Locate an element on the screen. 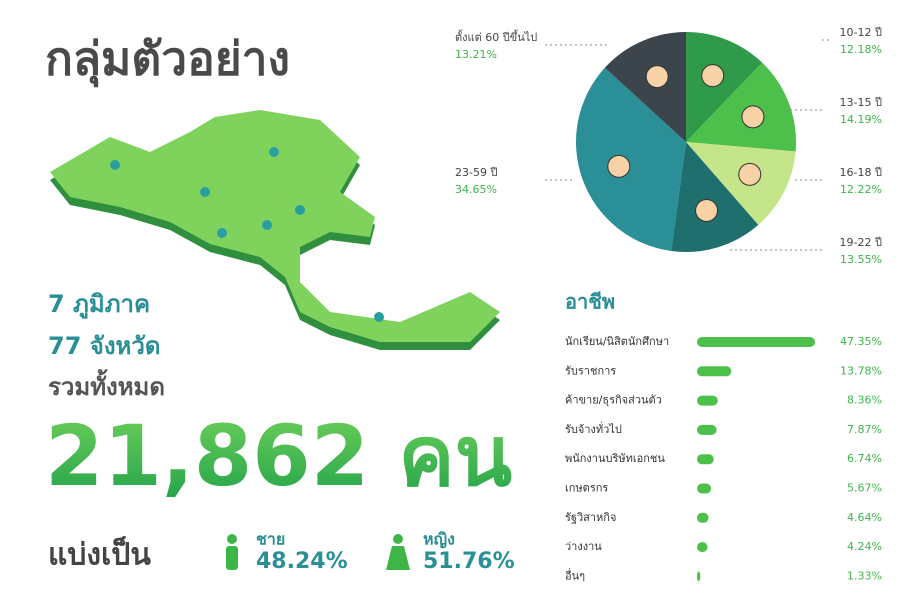  pie-label: ตั้งแต่ 60 ปีขึ้นไป is located at coordinates (496, 36).